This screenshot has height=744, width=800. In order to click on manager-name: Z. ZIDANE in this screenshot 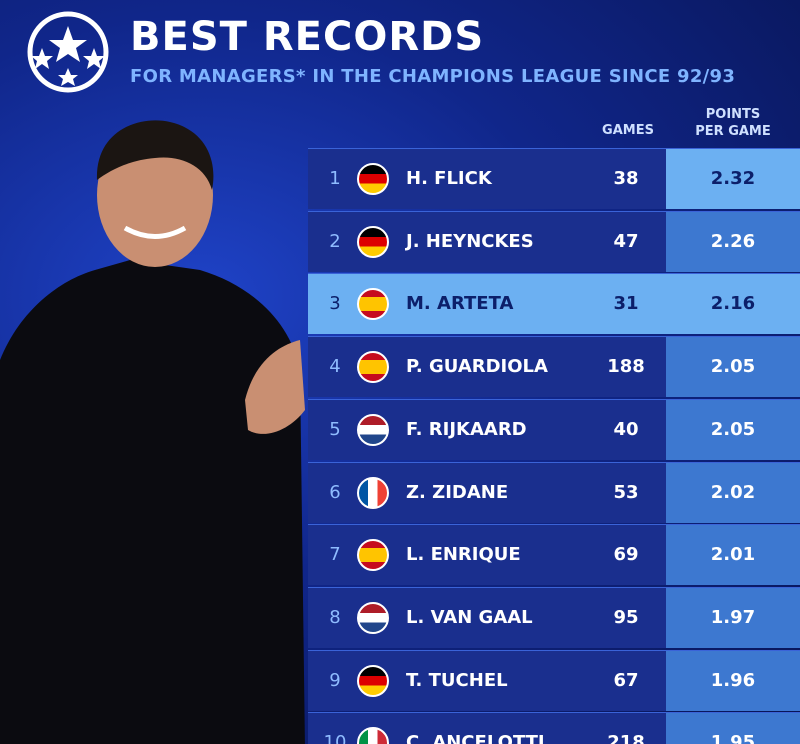, I will do `click(457, 492)`.